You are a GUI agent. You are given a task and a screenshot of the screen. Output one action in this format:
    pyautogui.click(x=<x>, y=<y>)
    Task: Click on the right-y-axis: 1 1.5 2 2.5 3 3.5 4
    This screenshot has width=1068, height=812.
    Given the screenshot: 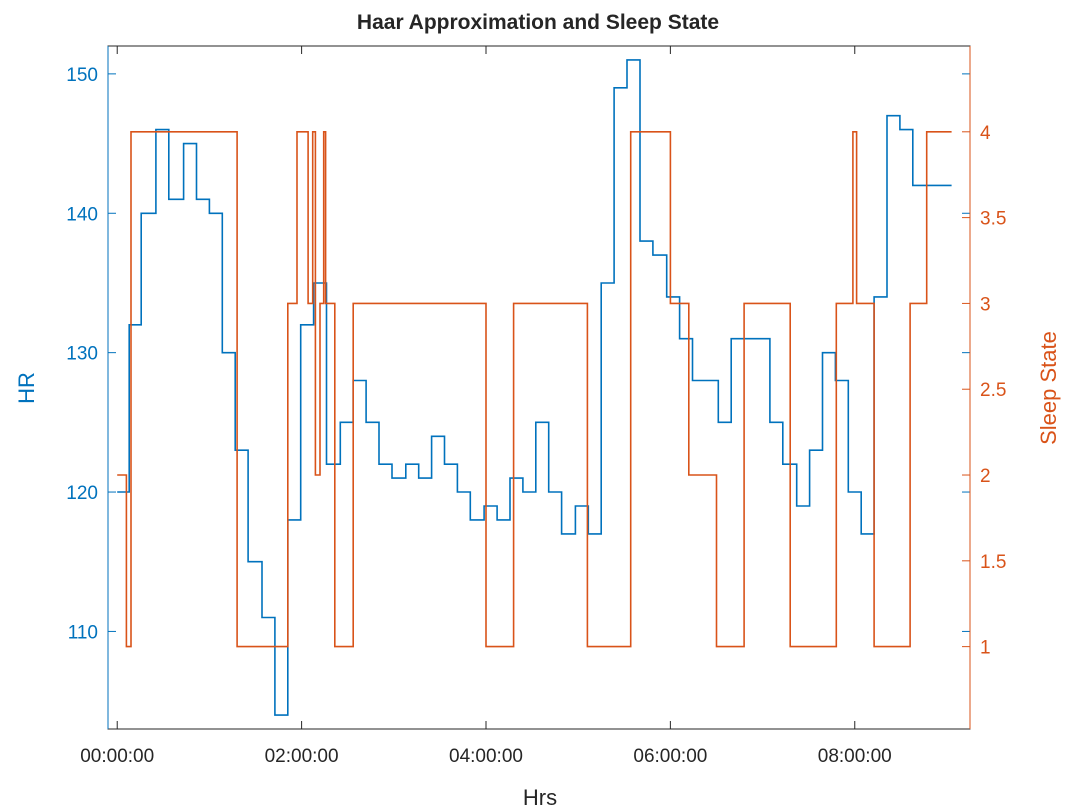 What is the action you would take?
    pyautogui.click(x=984, y=387)
    